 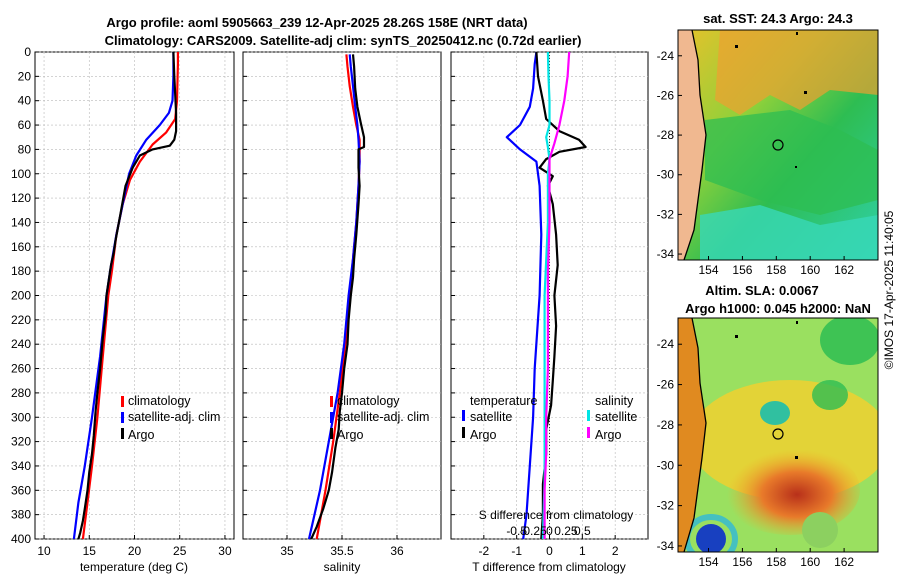 I want to click on series-line-s-argo, so click(x=557, y=295).